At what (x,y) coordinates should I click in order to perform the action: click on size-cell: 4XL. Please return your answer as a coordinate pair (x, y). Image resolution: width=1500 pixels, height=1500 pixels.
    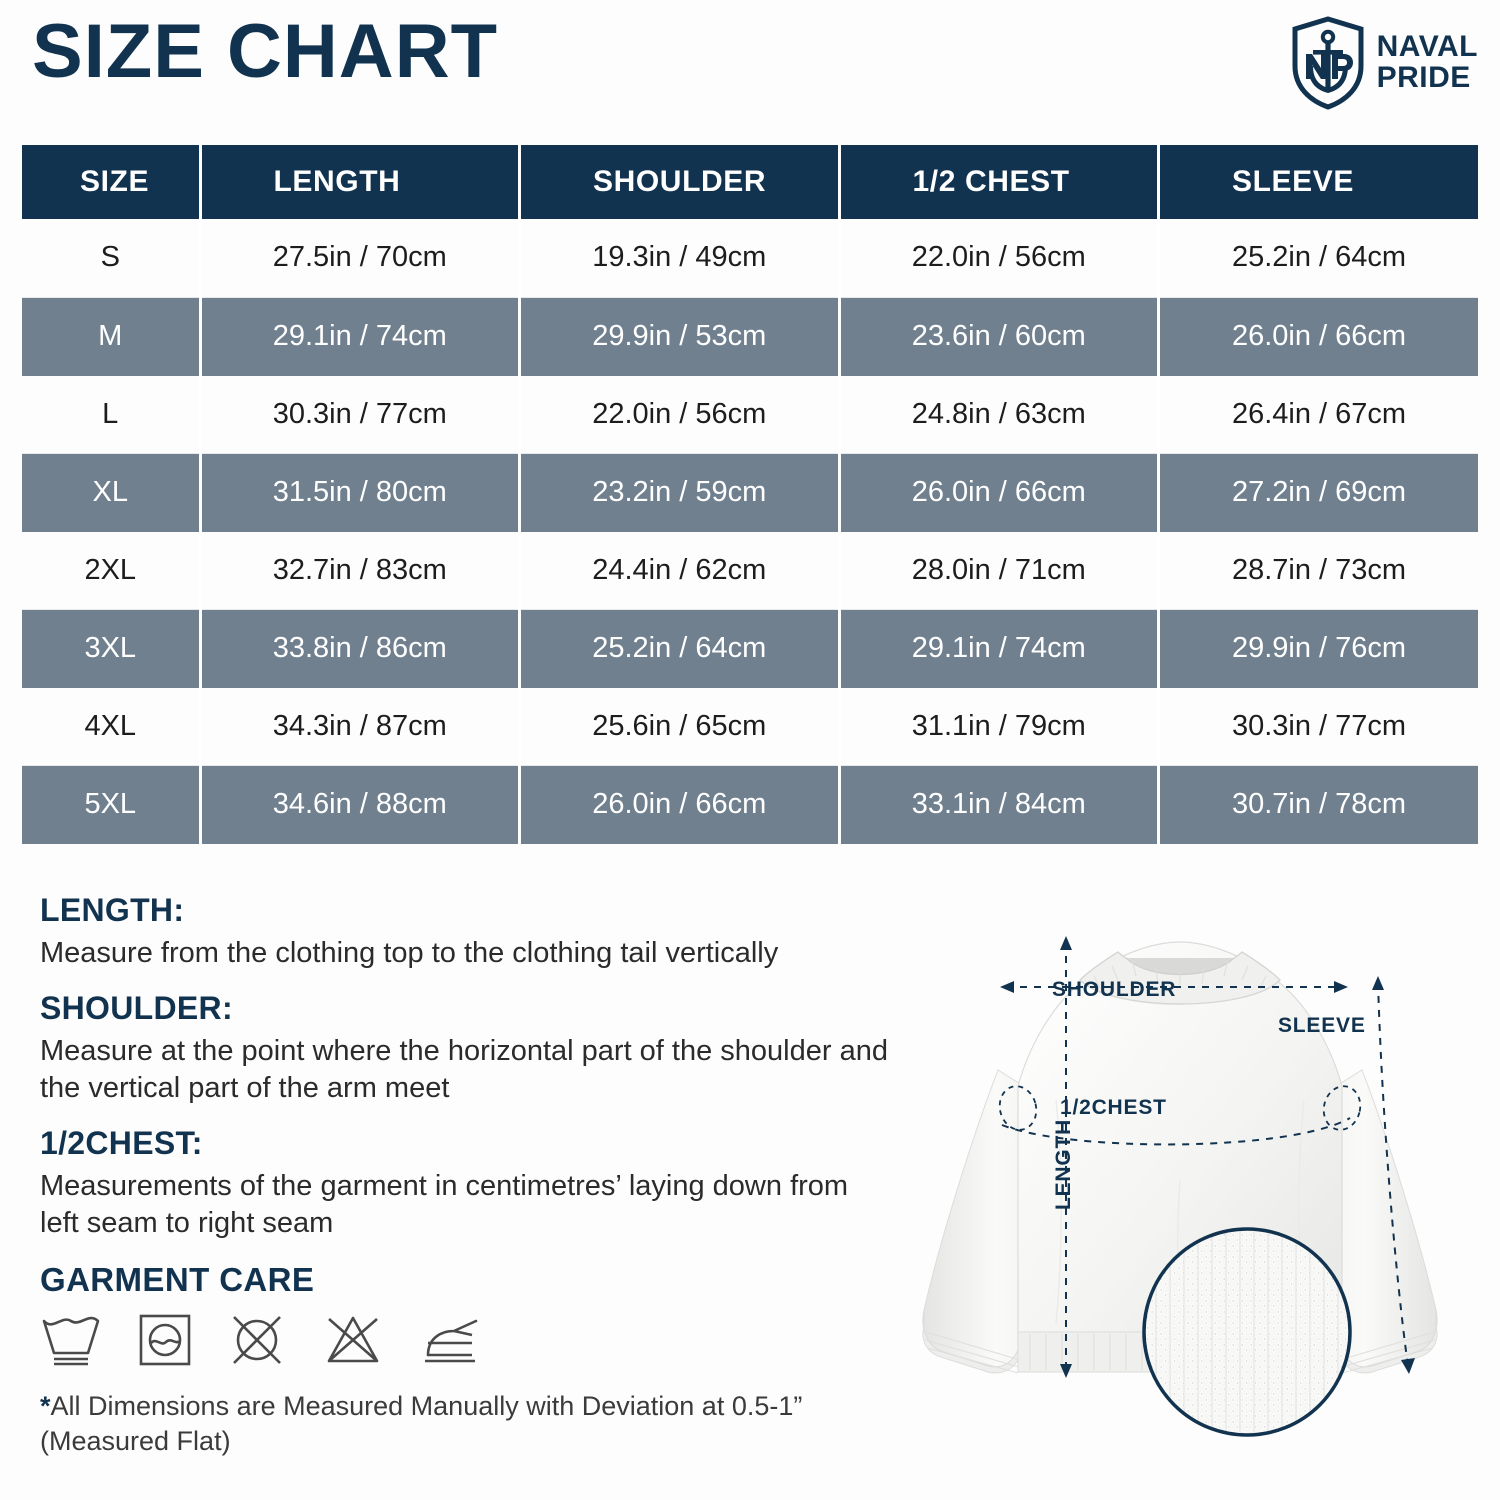
    Looking at the image, I should click on (112, 726).